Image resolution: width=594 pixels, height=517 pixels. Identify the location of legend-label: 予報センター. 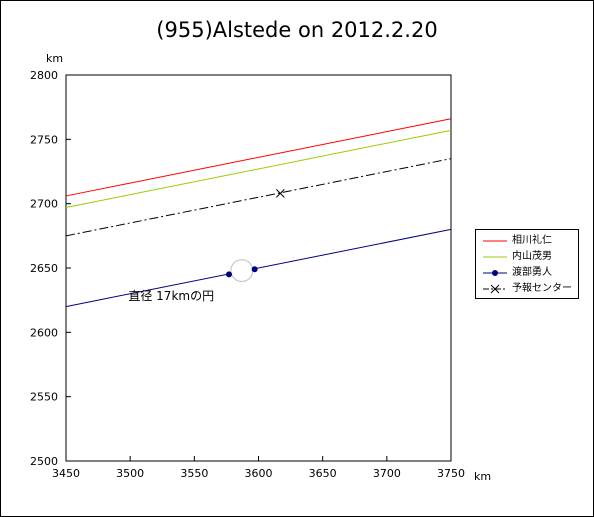
(542, 288).